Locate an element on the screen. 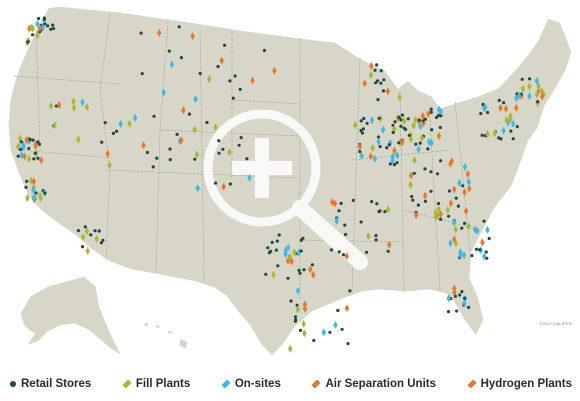 The height and width of the screenshot is (401, 580). fill-plant-diamond-icon is located at coordinates (127, 384).